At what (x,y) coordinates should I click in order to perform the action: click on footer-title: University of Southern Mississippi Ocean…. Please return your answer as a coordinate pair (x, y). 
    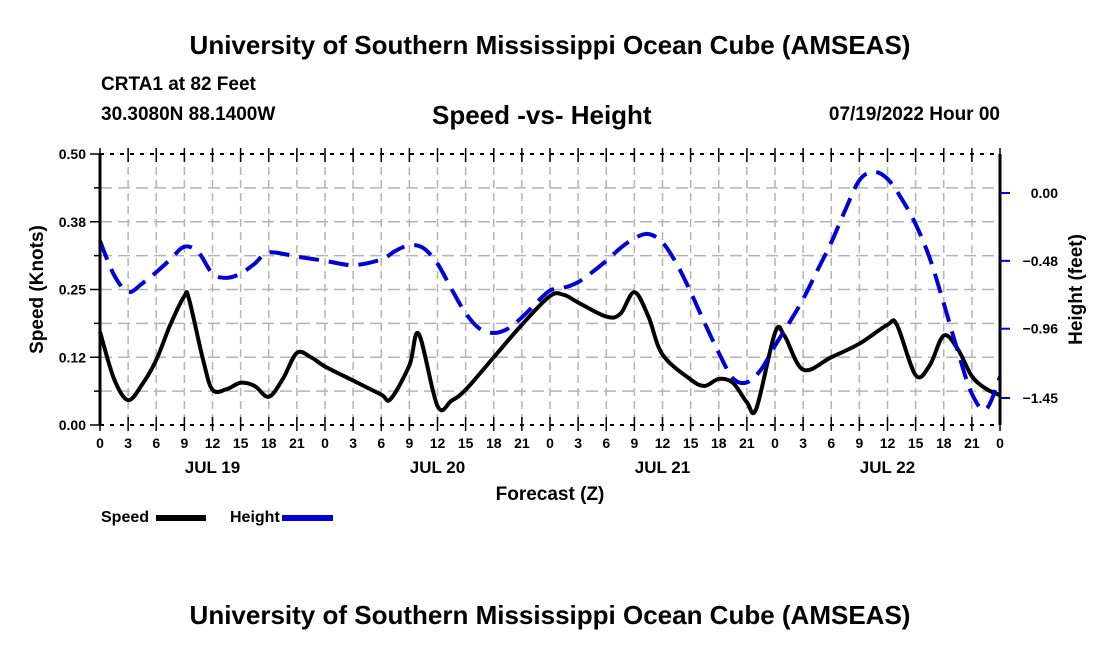
    Looking at the image, I should click on (550, 615).